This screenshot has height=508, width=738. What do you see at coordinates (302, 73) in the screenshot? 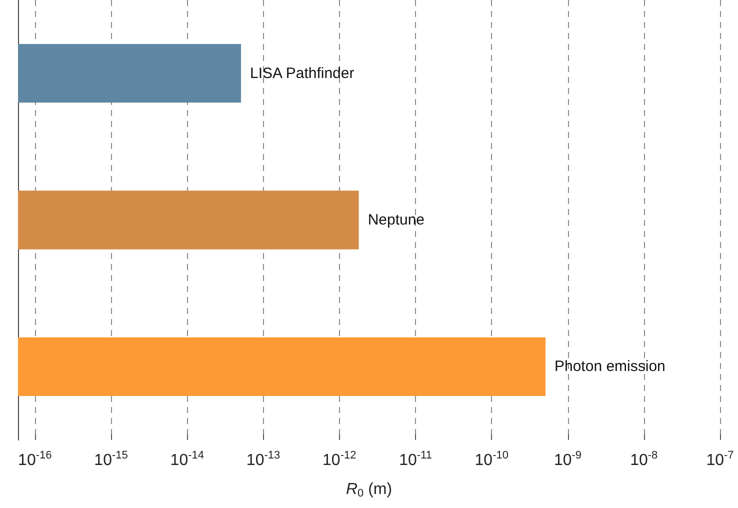
I see `y-tick-label: LISA Pathfinder` at bounding box center [302, 73].